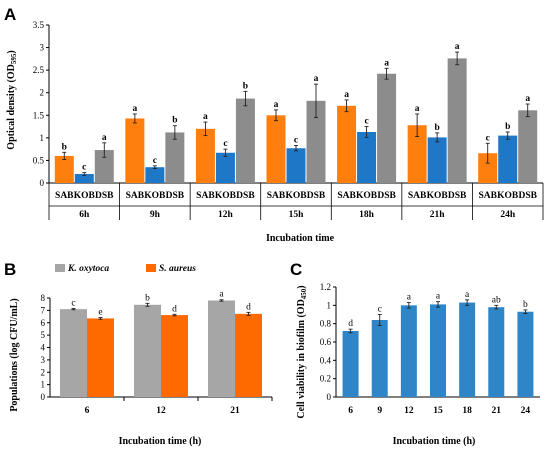  What do you see at coordinates (248, 355) in the screenshot?
I see `panel-b-bar-s-aureus` at bounding box center [248, 355].